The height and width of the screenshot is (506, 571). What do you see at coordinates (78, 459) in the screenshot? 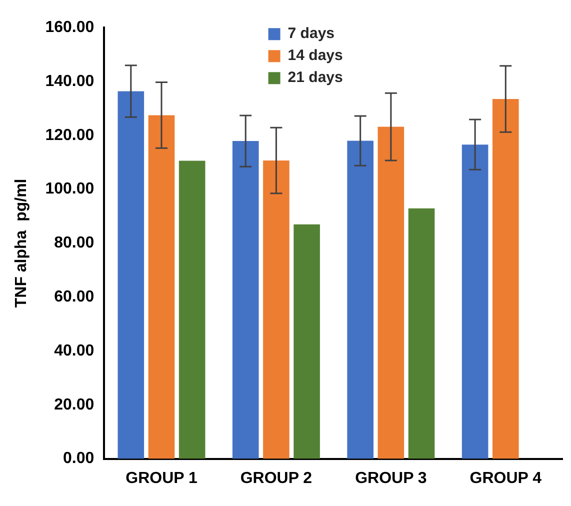
I see `y-tick-label: 0.00` at bounding box center [78, 459].